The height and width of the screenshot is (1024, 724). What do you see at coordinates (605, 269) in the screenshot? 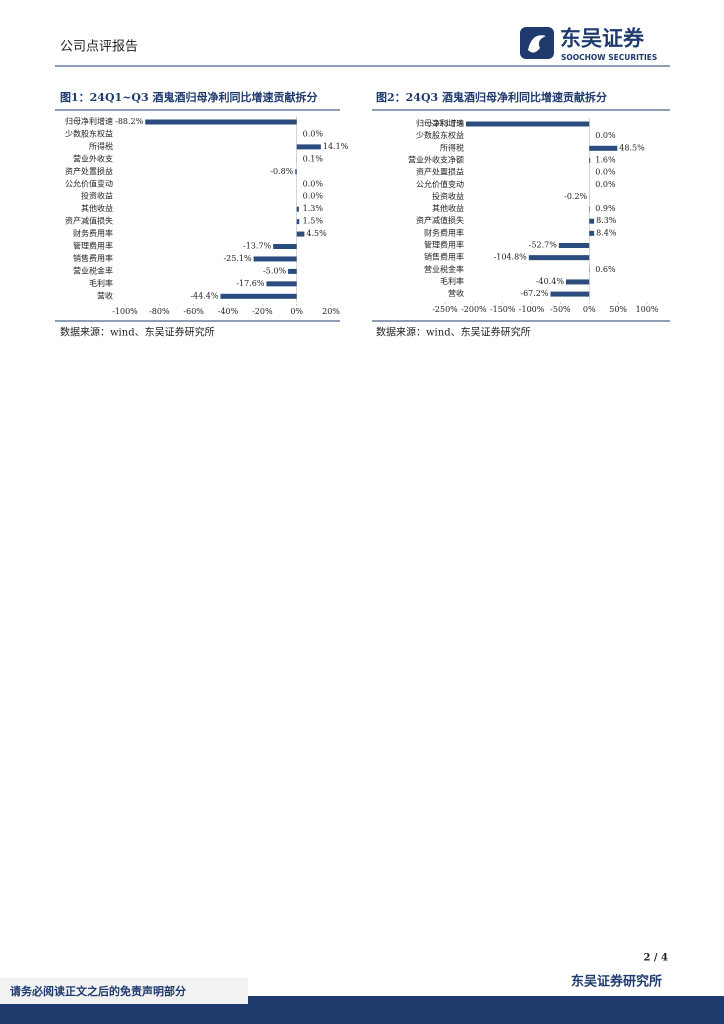
I see `value-label: 0.6%` at bounding box center [605, 269].